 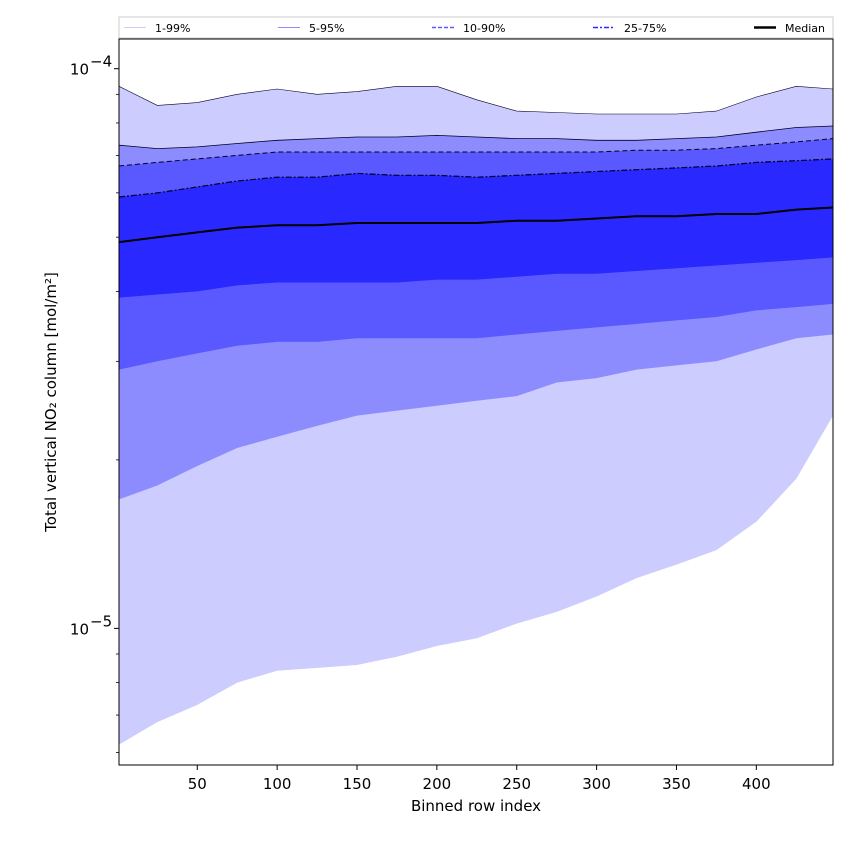 I want to click on y-axis: 10−510−4, so click(x=94, y=403).